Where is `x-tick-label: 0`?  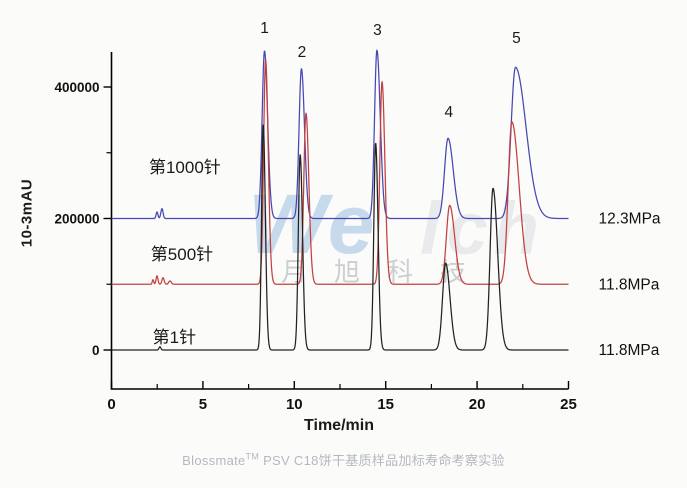
x-tick-label: 0 is located at coordinates (111, 404).